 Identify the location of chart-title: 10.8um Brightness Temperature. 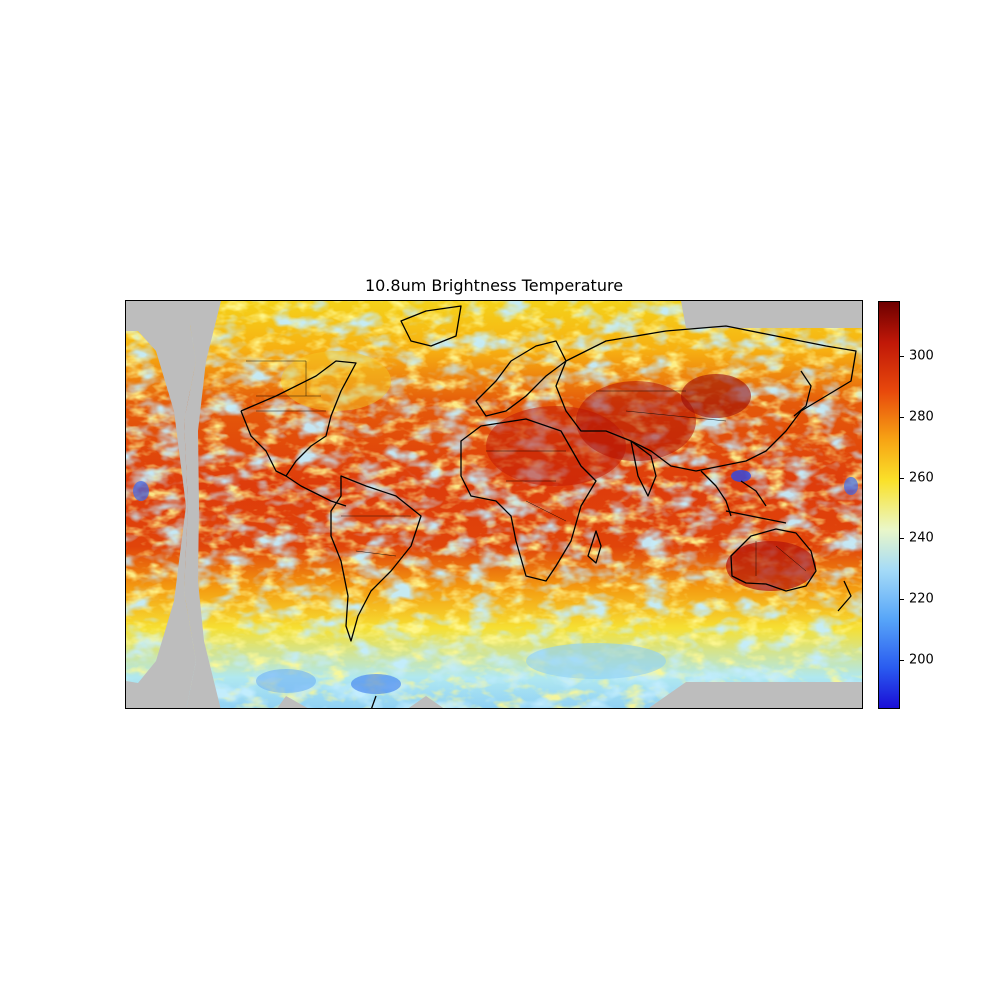
(494, 285).